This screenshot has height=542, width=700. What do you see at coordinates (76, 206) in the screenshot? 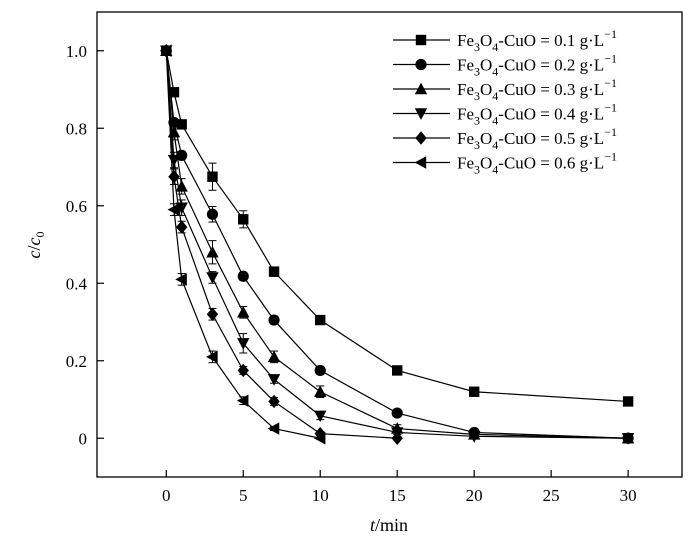
I see `y-tick-label: 0.6` at bounding box center [76, 206].